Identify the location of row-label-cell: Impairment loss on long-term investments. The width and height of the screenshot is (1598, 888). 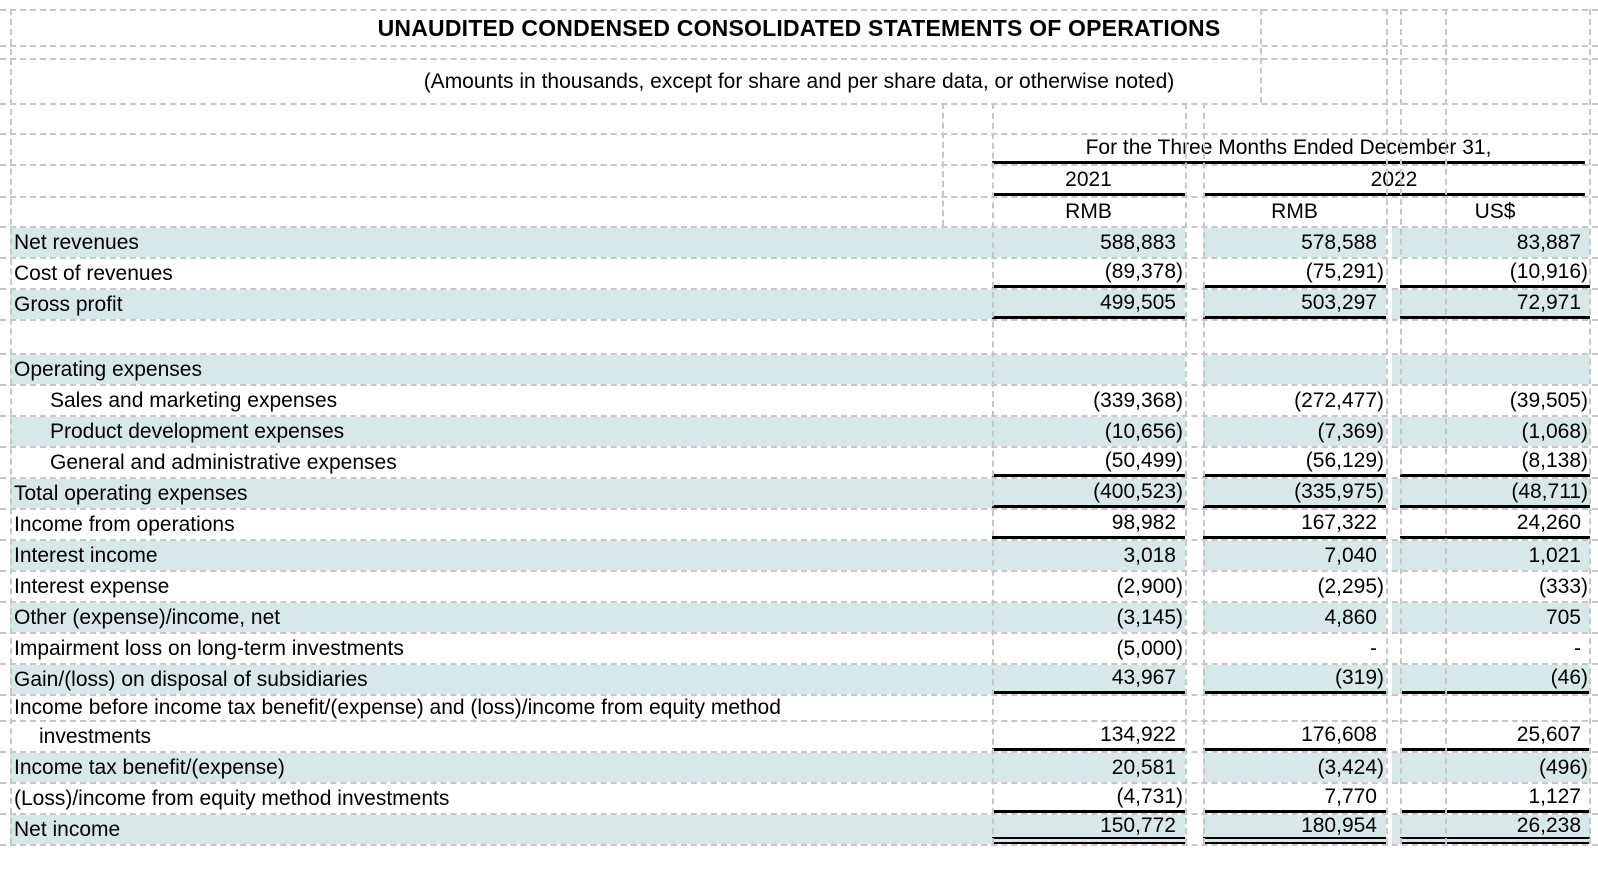
(209, 648).